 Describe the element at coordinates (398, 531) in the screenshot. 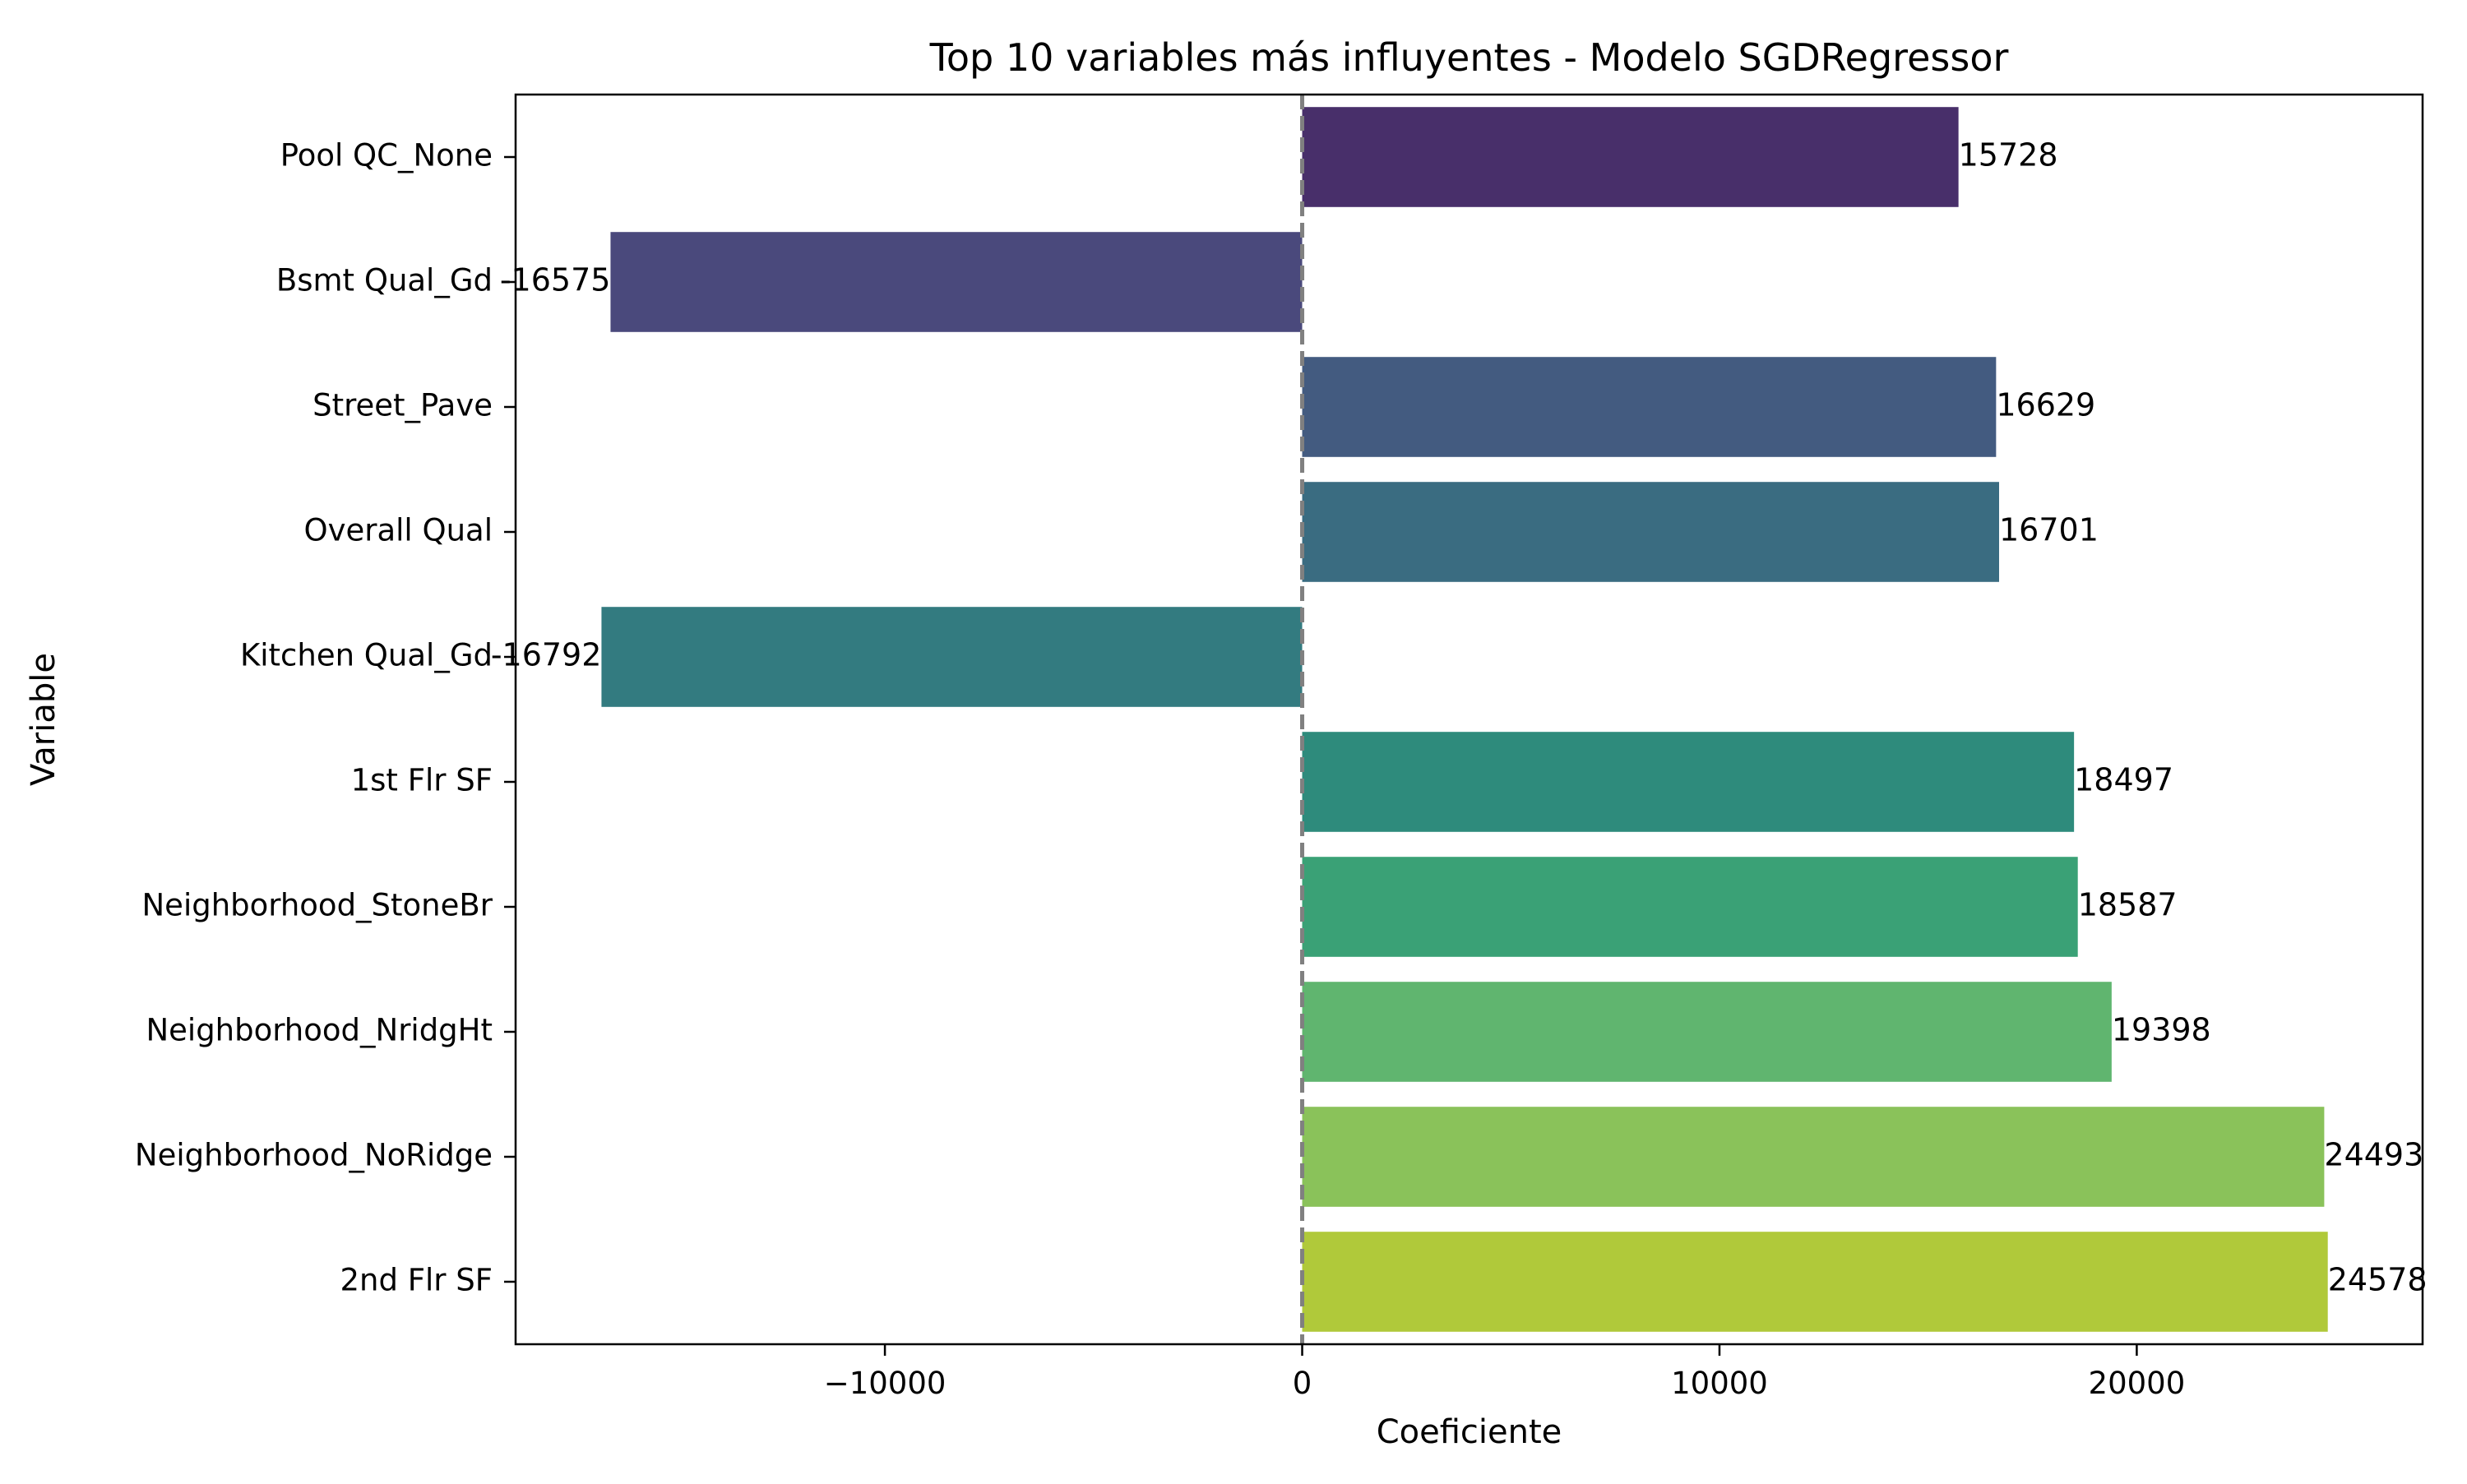

I see `y-tick-label: Overall Qual` at that location.